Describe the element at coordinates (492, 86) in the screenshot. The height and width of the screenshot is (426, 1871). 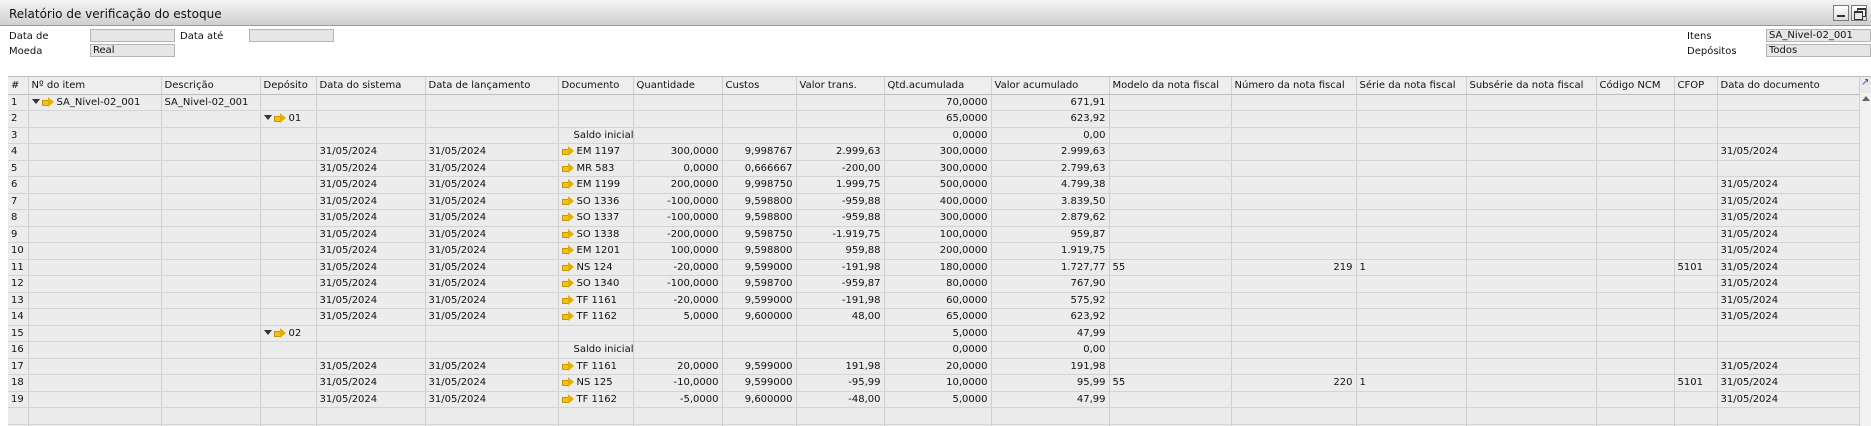
I see `column-header: Data de lançamento` at that location.